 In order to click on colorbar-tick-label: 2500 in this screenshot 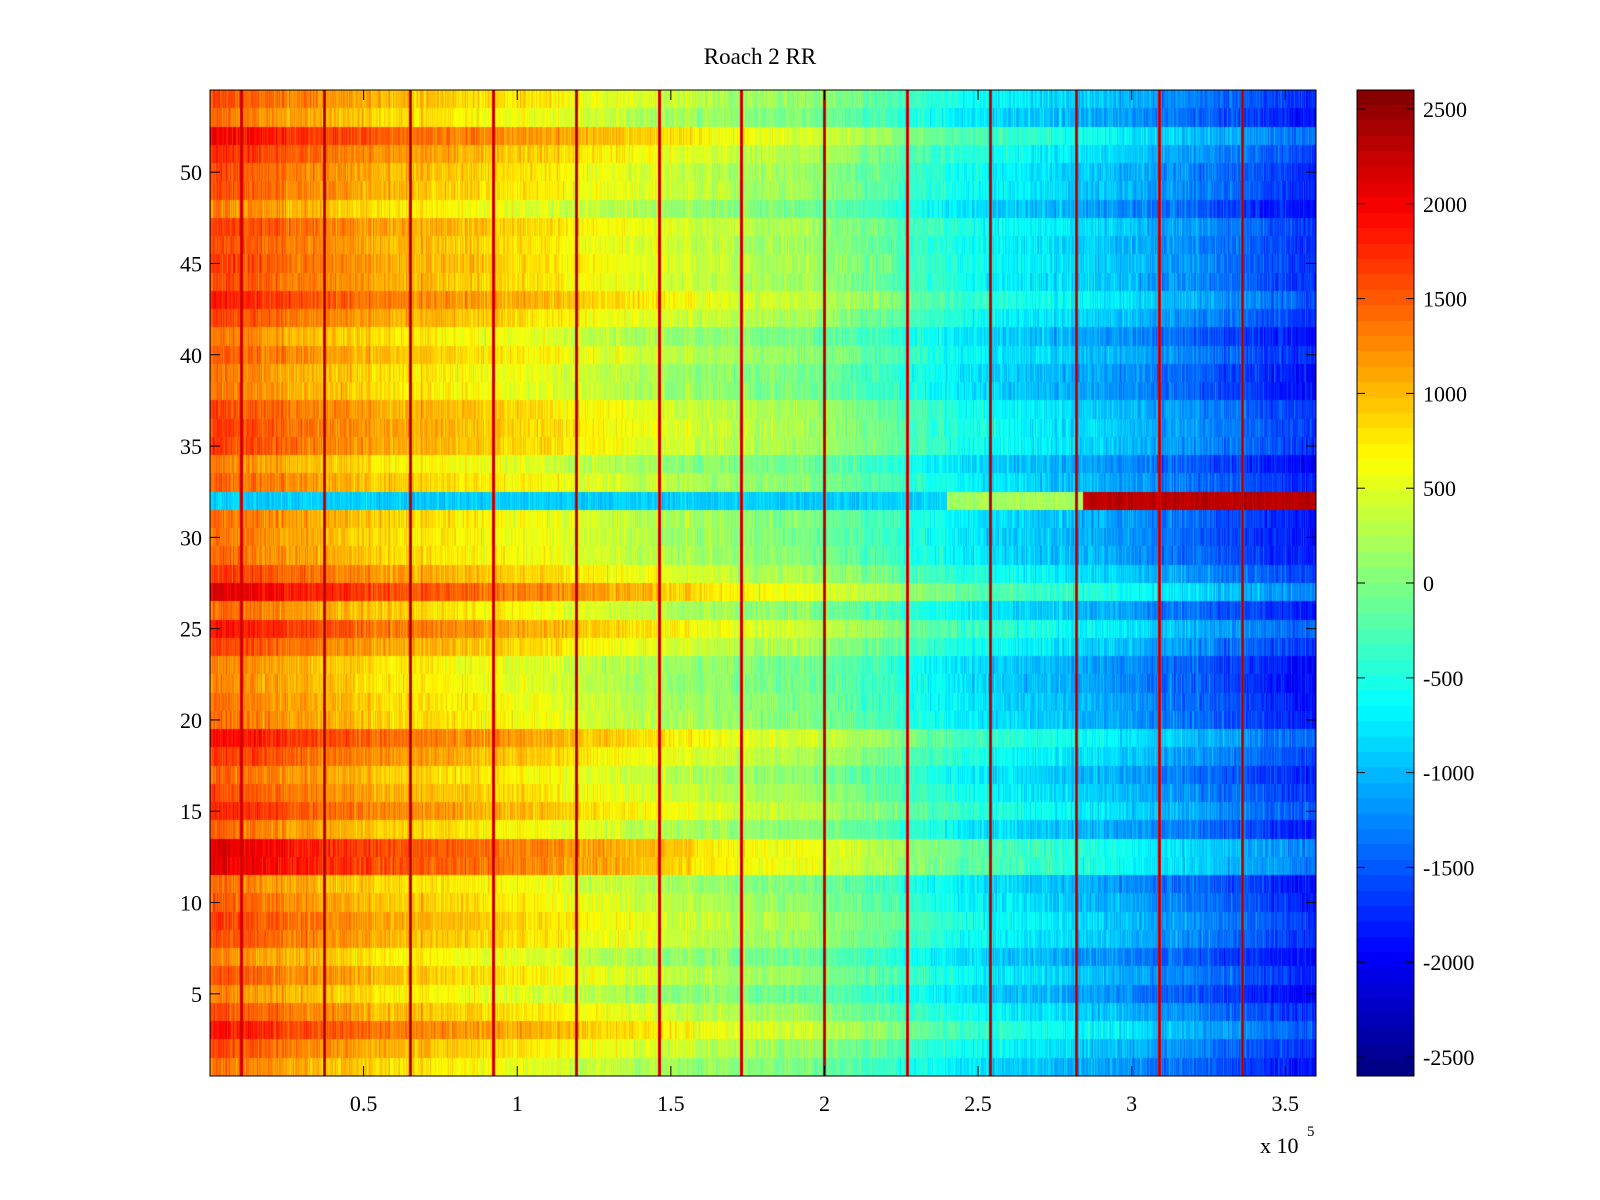, I will do `click(1445, 109)`.